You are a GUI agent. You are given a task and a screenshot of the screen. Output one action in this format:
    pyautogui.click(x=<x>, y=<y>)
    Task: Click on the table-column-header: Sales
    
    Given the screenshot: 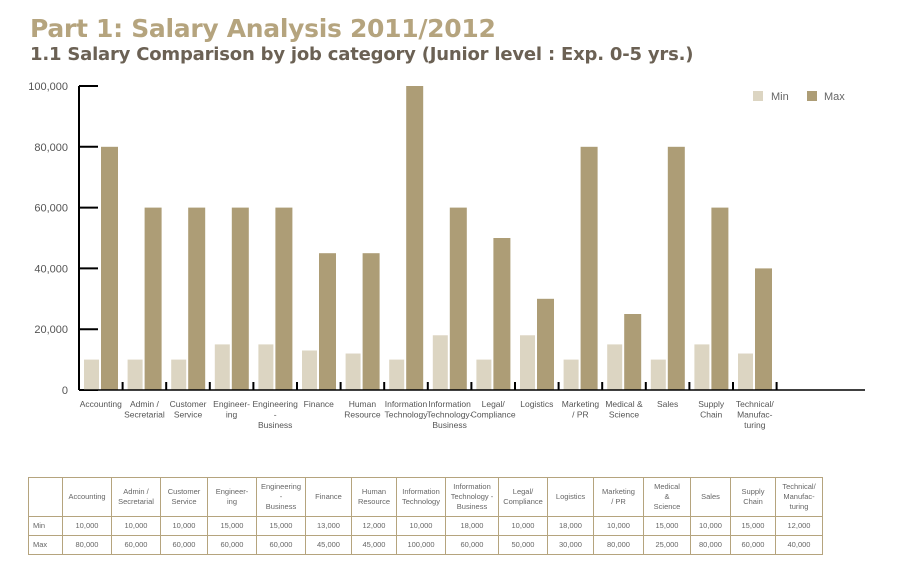 What is the action you would take?
    pyautogui.click(x=710, y=497)
    